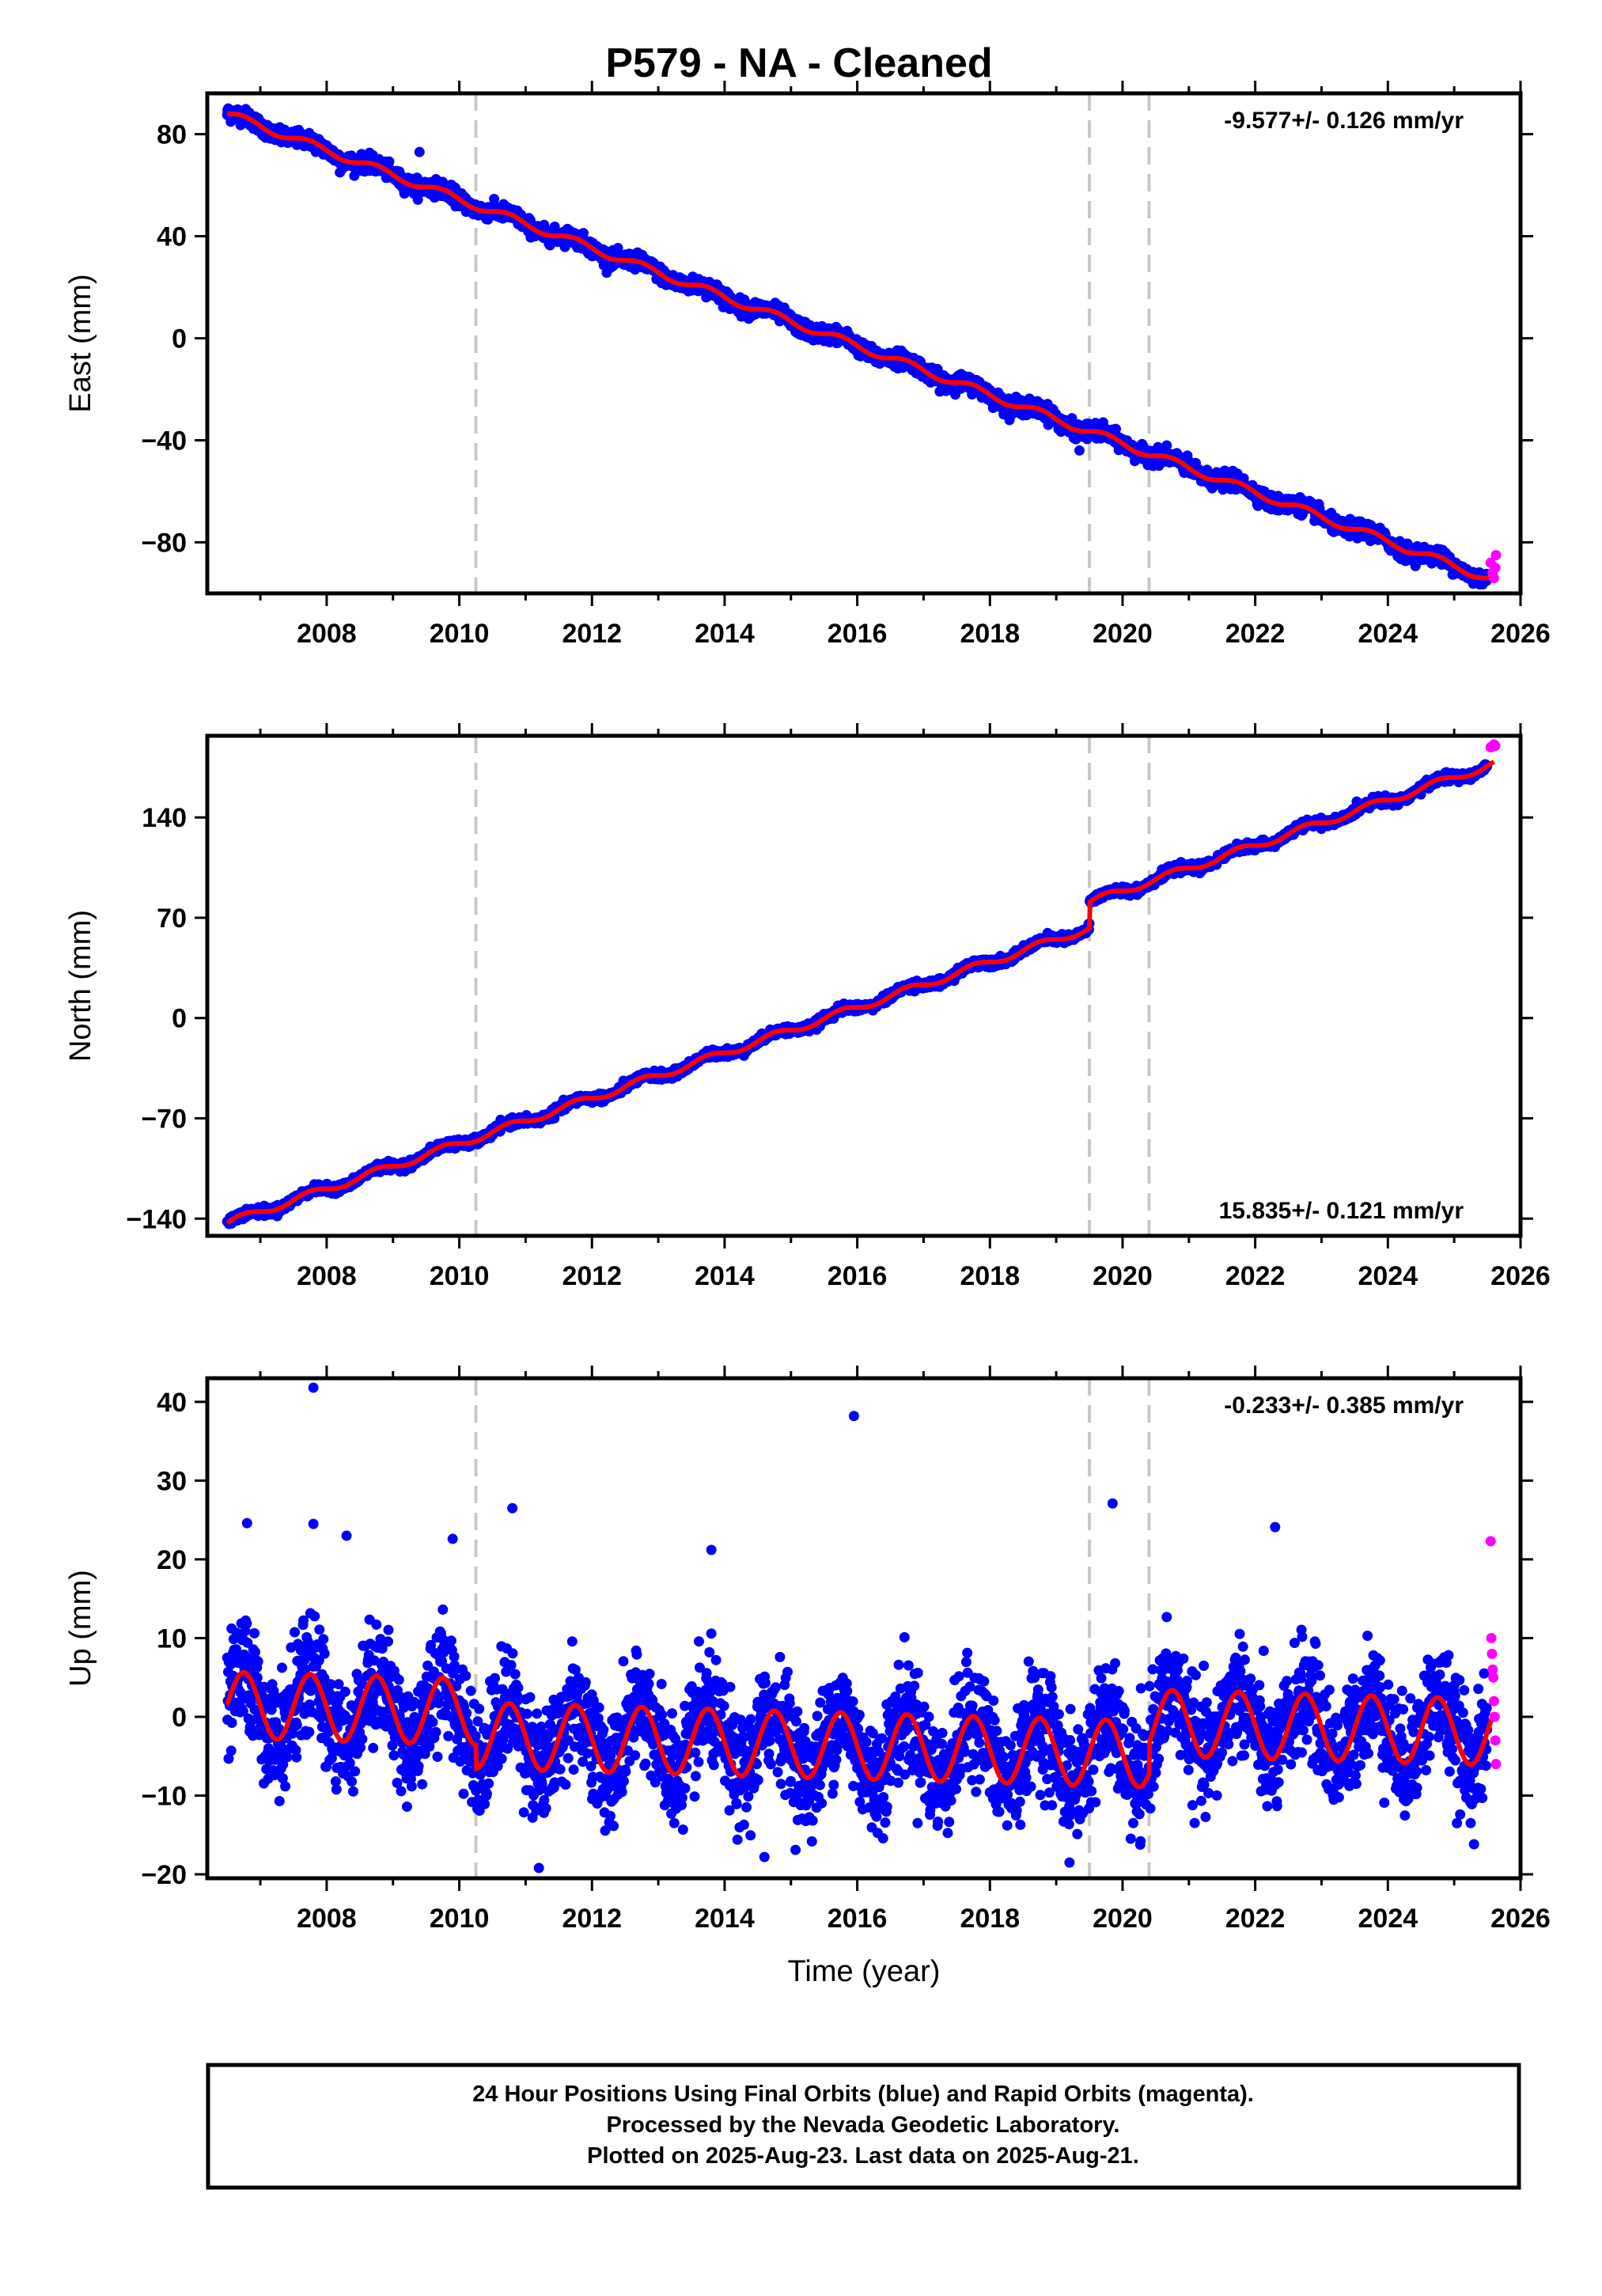 This screenshot has width=1602, height=2296. What do you see at coordinates (799, 63) in the screenshot?
I see `figure-title: P579 - NA - Cleaned` at bounding box center [799, 63].